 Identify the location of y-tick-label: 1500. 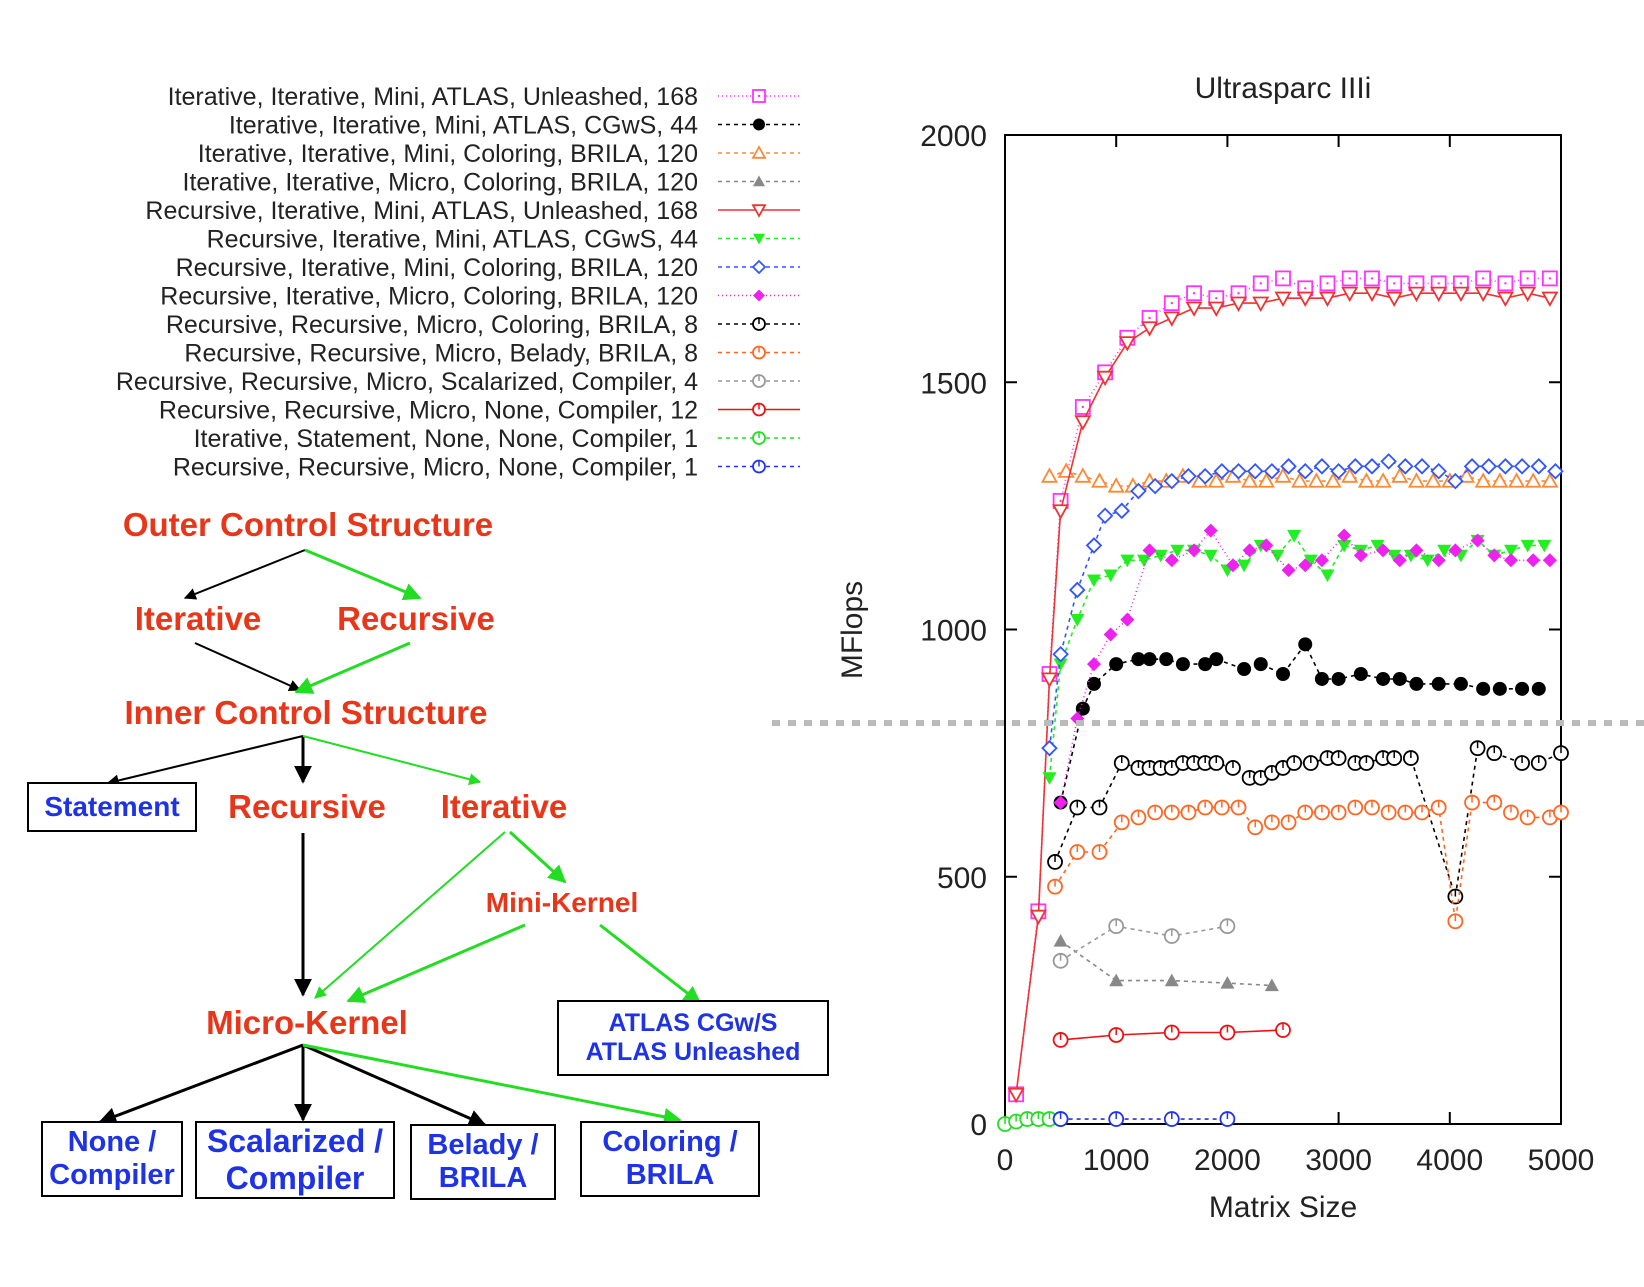
(953, 383).